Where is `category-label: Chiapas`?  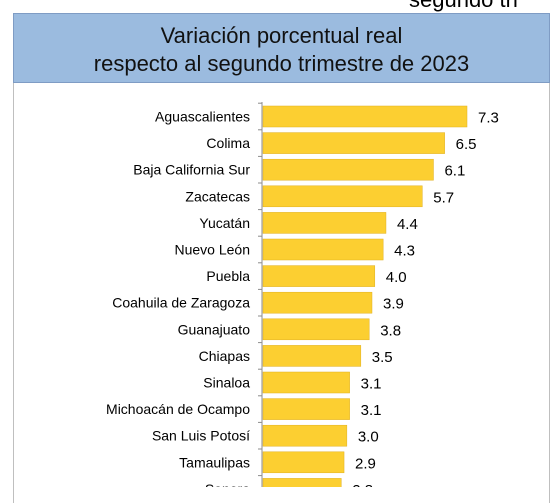
category-label: Chiapas is located at coordinates (224, 356).